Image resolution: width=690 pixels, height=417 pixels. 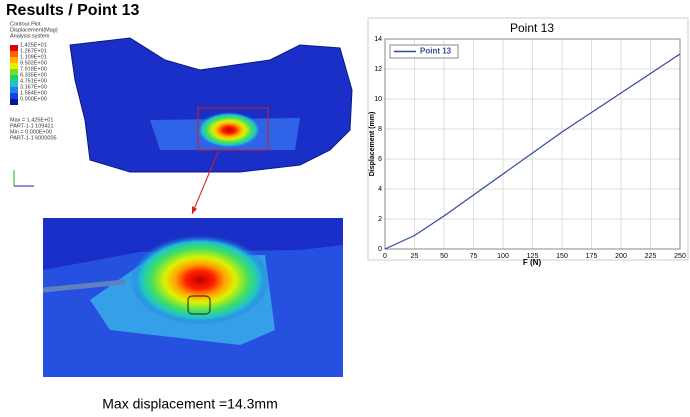 What do you see at coordinates (23, 178) in the screenshot?
I see `axis-triad` at bounding box center [23, 178].